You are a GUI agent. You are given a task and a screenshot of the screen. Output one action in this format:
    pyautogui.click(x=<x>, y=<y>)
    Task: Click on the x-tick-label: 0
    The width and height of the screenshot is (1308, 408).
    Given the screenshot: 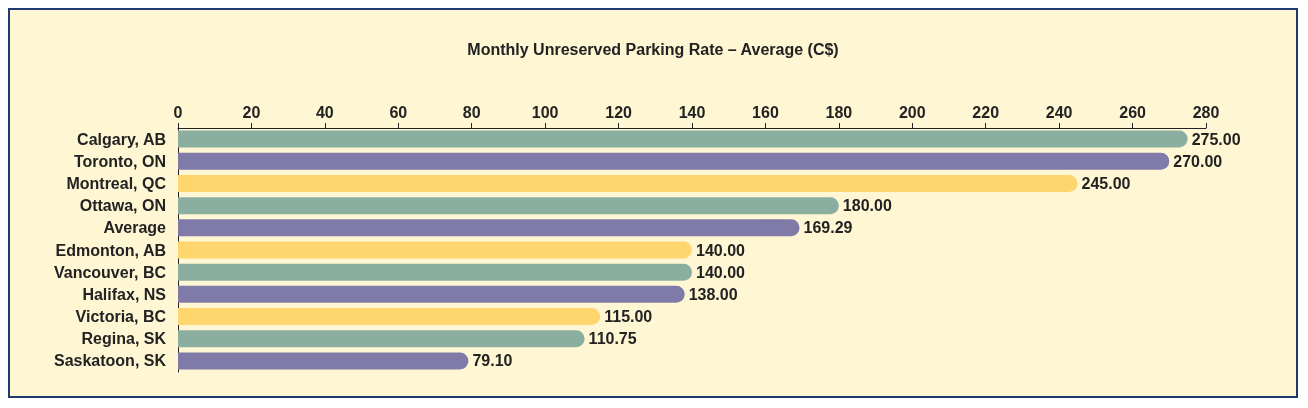 What is the action you would take?
    pyautogui.click(x=178, y=112)
    